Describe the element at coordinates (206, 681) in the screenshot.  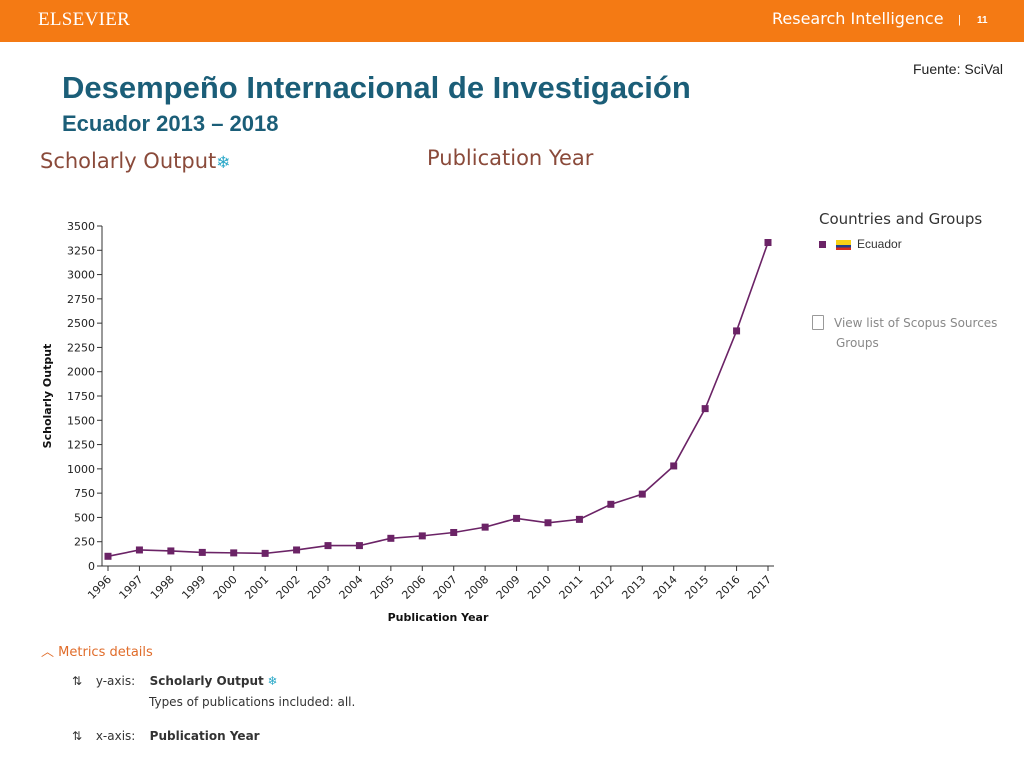
I see `y-axis-detail-value: Scholarly Output` at that location.